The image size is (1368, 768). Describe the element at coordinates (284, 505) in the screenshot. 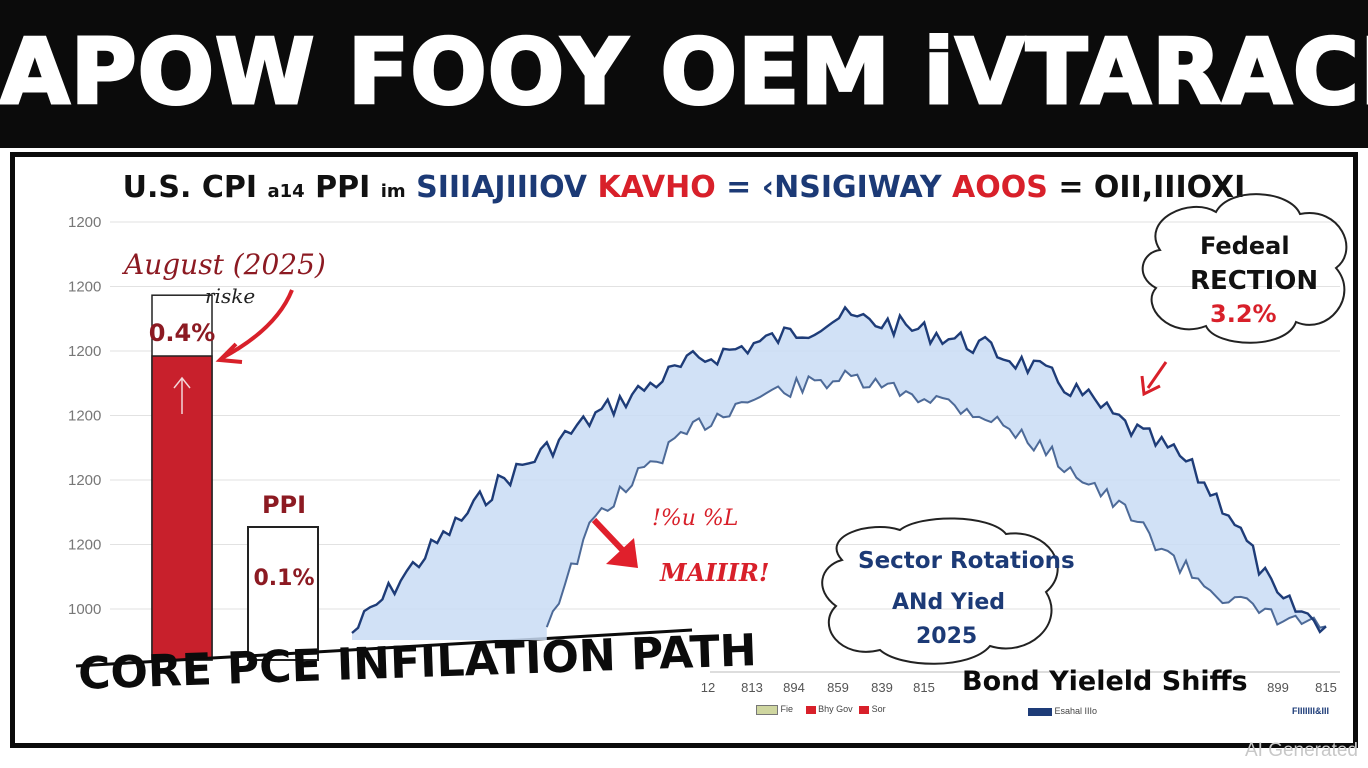

I see `bar-series-label: PPI` at that location.